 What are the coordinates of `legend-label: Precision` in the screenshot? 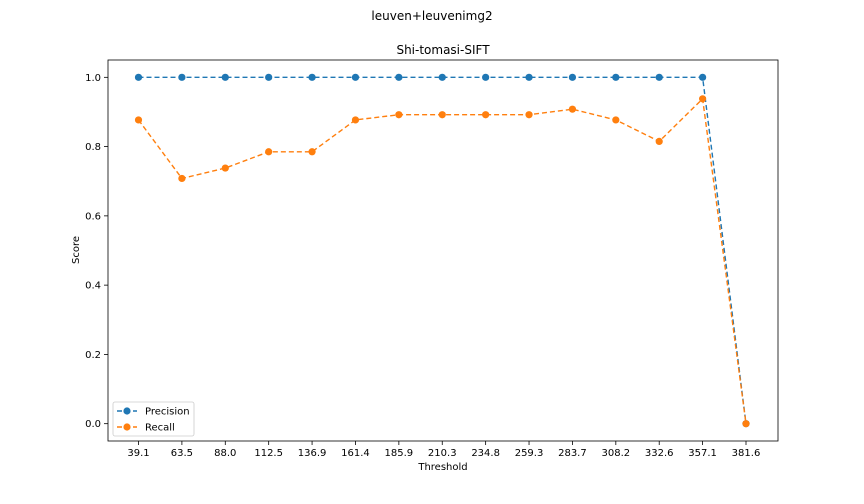 It's located at (167, 412).